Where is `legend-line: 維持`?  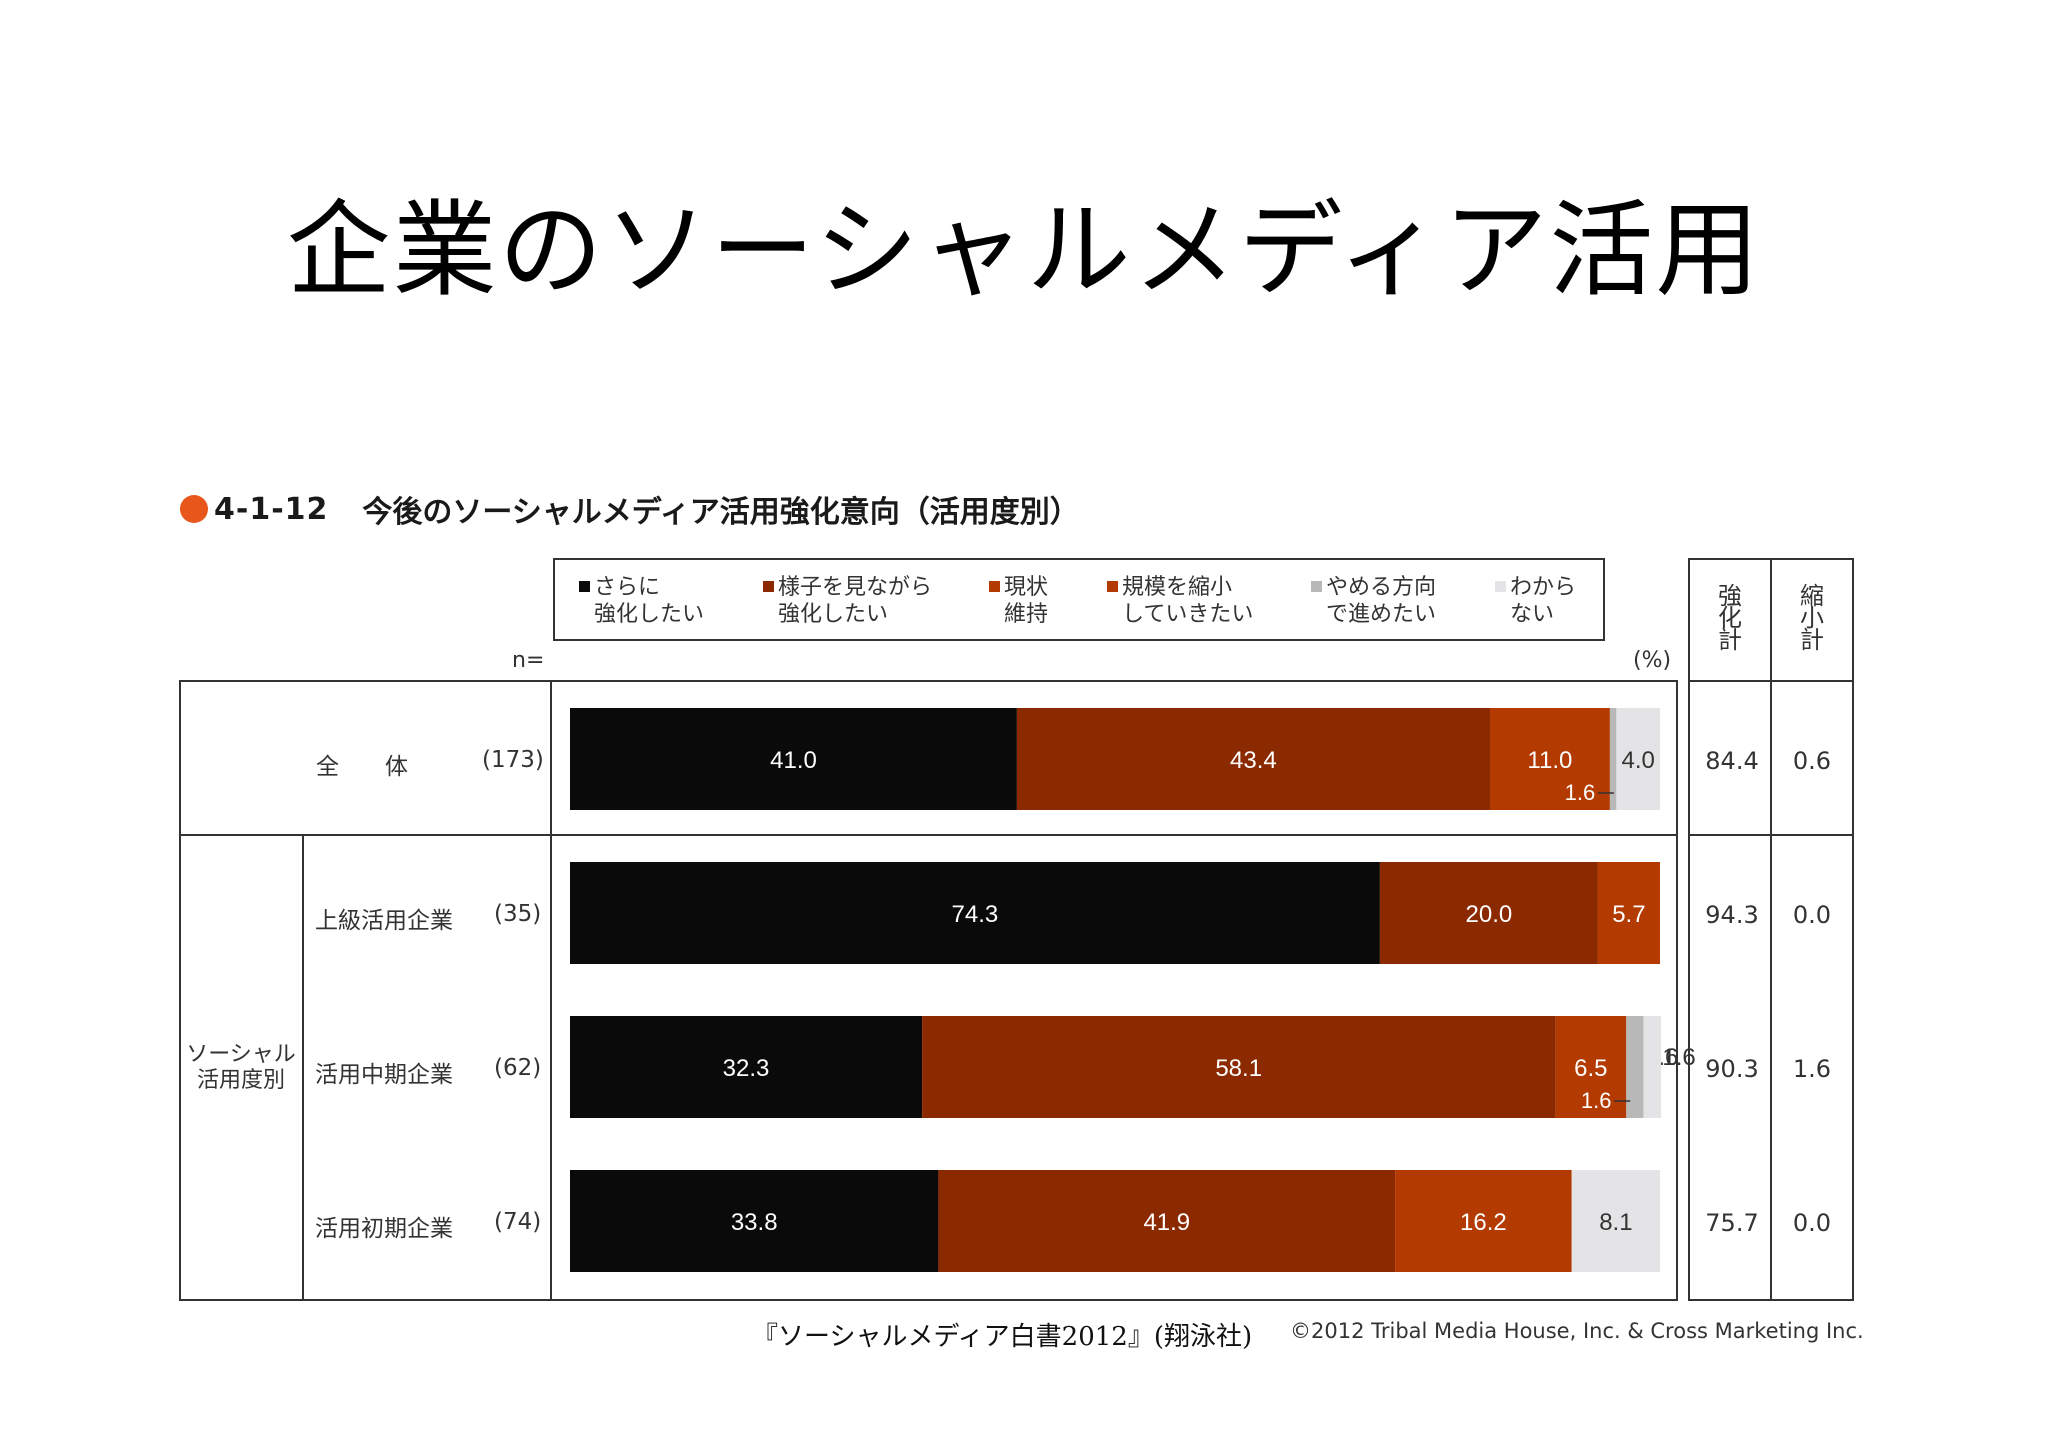 legend-line: 維持 is located at coordinates (1026, 614).